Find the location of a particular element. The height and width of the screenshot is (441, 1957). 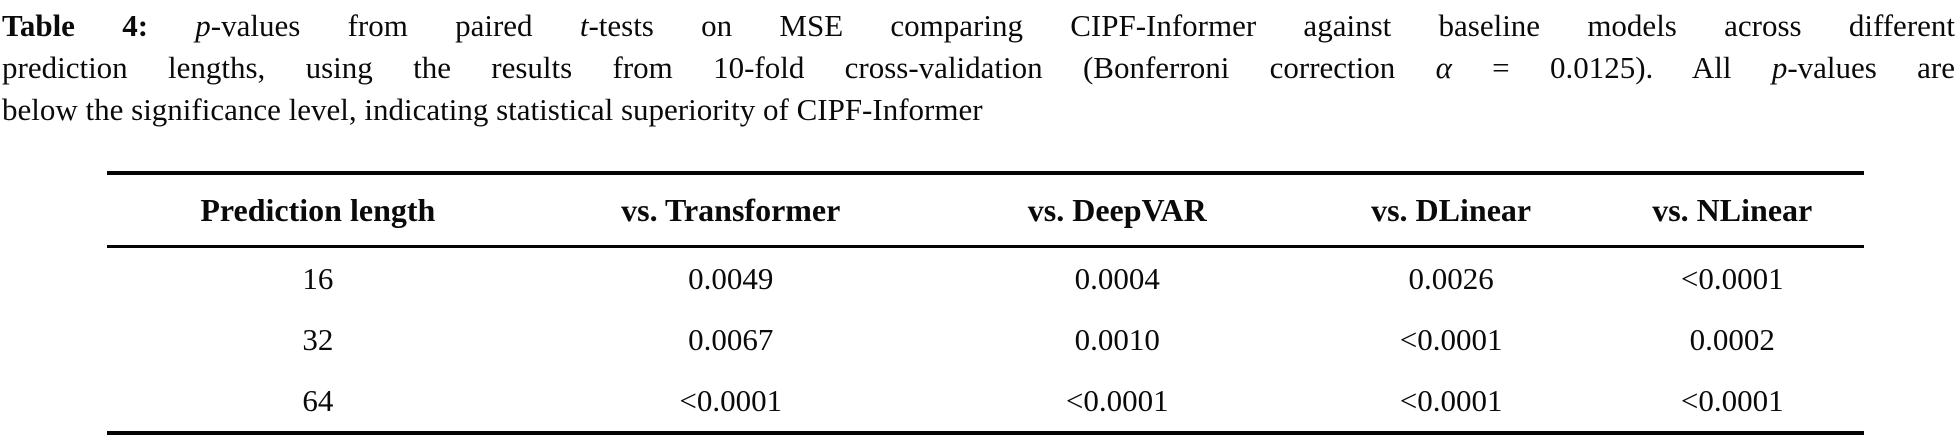

caption-table-label: Table 4: is located at coordinates (75, 25).